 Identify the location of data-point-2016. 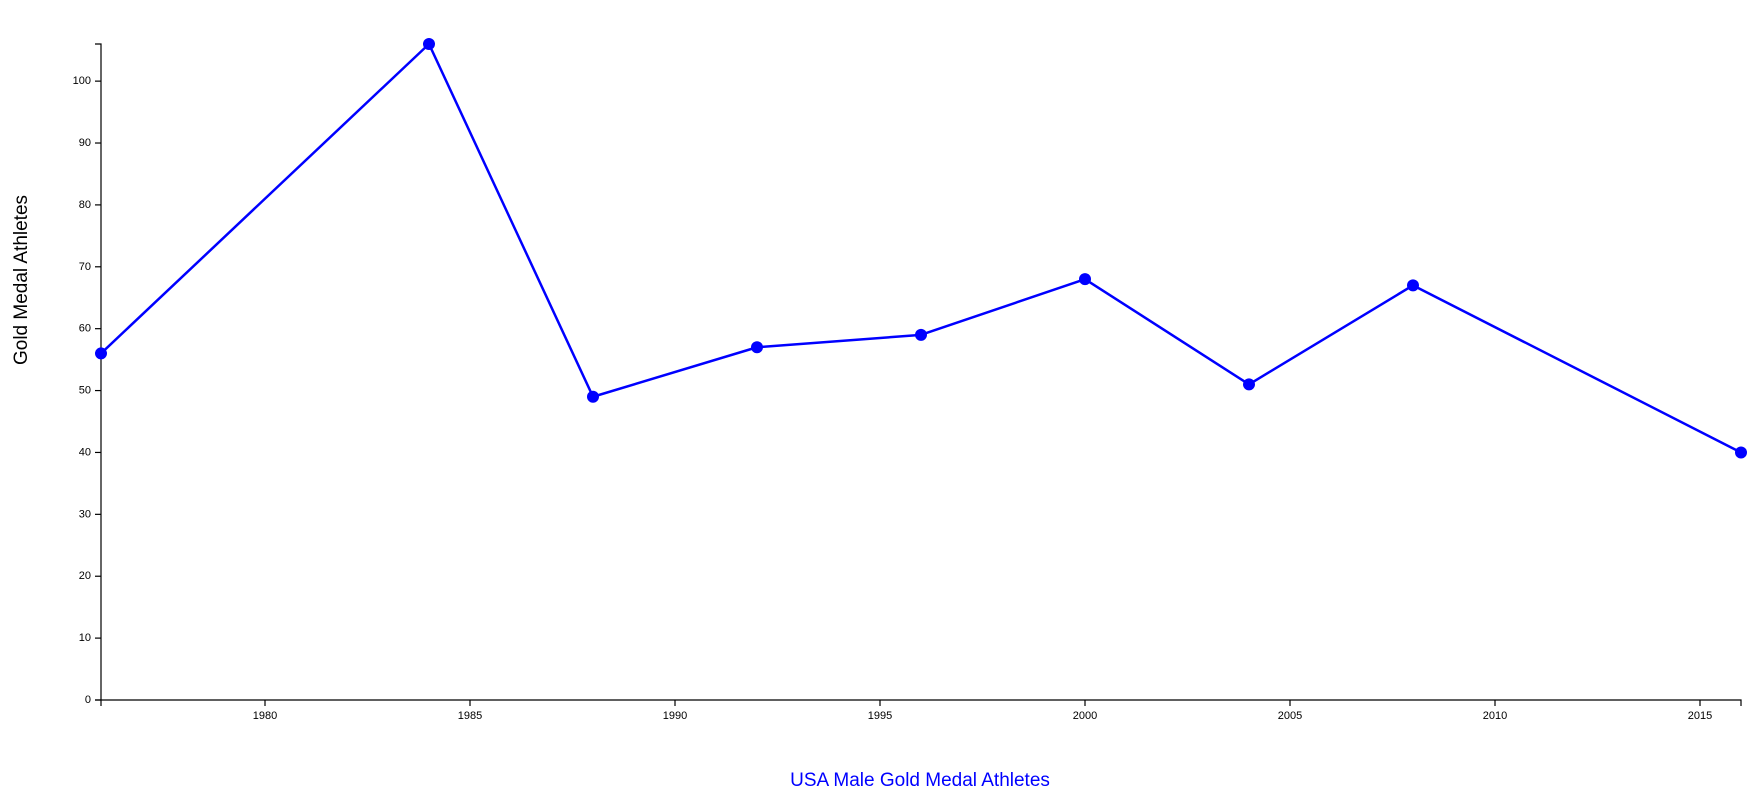
(1741, 452).